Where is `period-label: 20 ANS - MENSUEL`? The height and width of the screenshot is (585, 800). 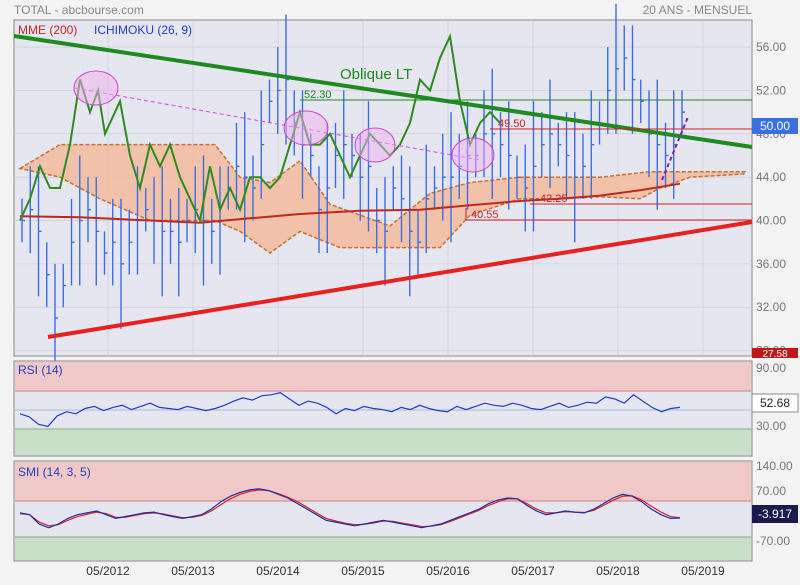
period-label: 20 ANS - MENSUEL is located at coordinates (698, 10).